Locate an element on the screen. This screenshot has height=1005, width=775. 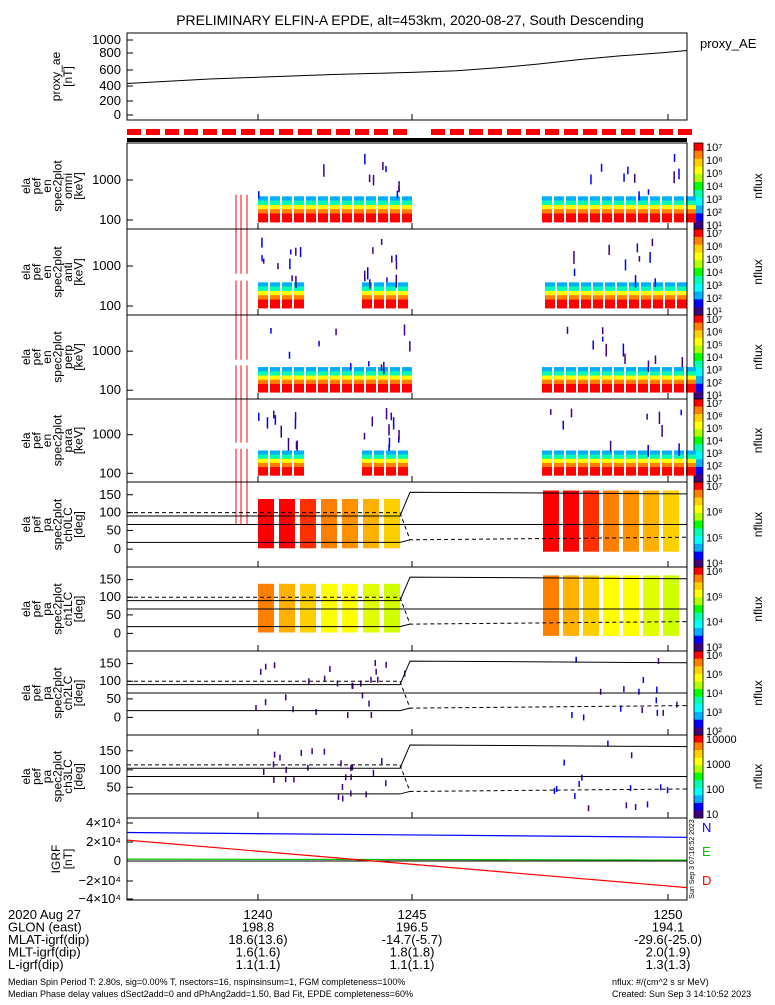
ylabel-pa_ch0: ch0LC is located at coordinates (68, 524).